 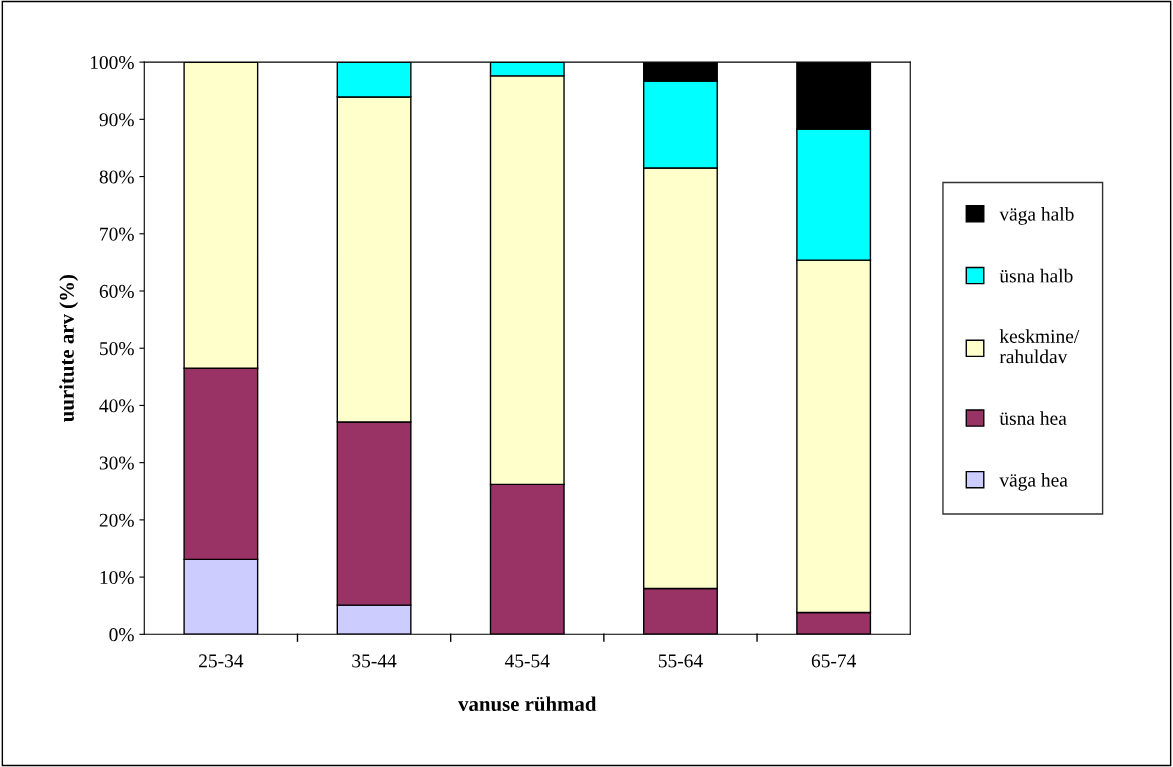 What do you see at coordinates (834, 661) in the screenshot?
I see `x-tick-label: 65-74` at bounding box center [834, 661].